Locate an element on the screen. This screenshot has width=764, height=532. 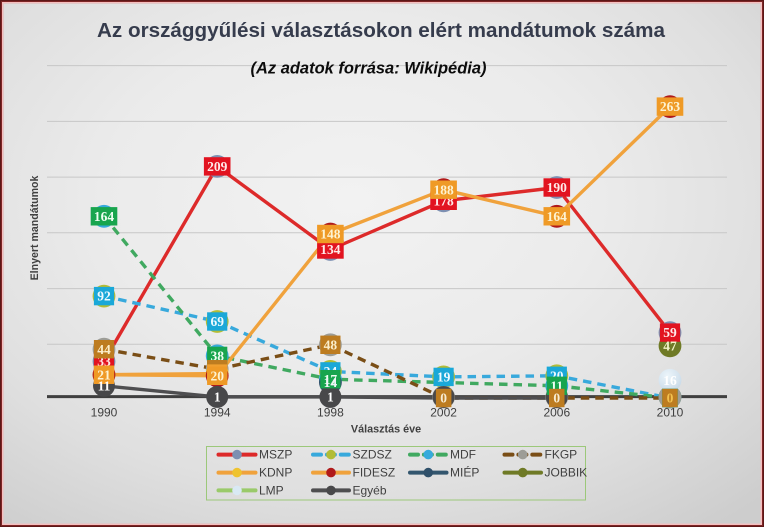
svg-text: 1998 is located at coordinates (330, 413).